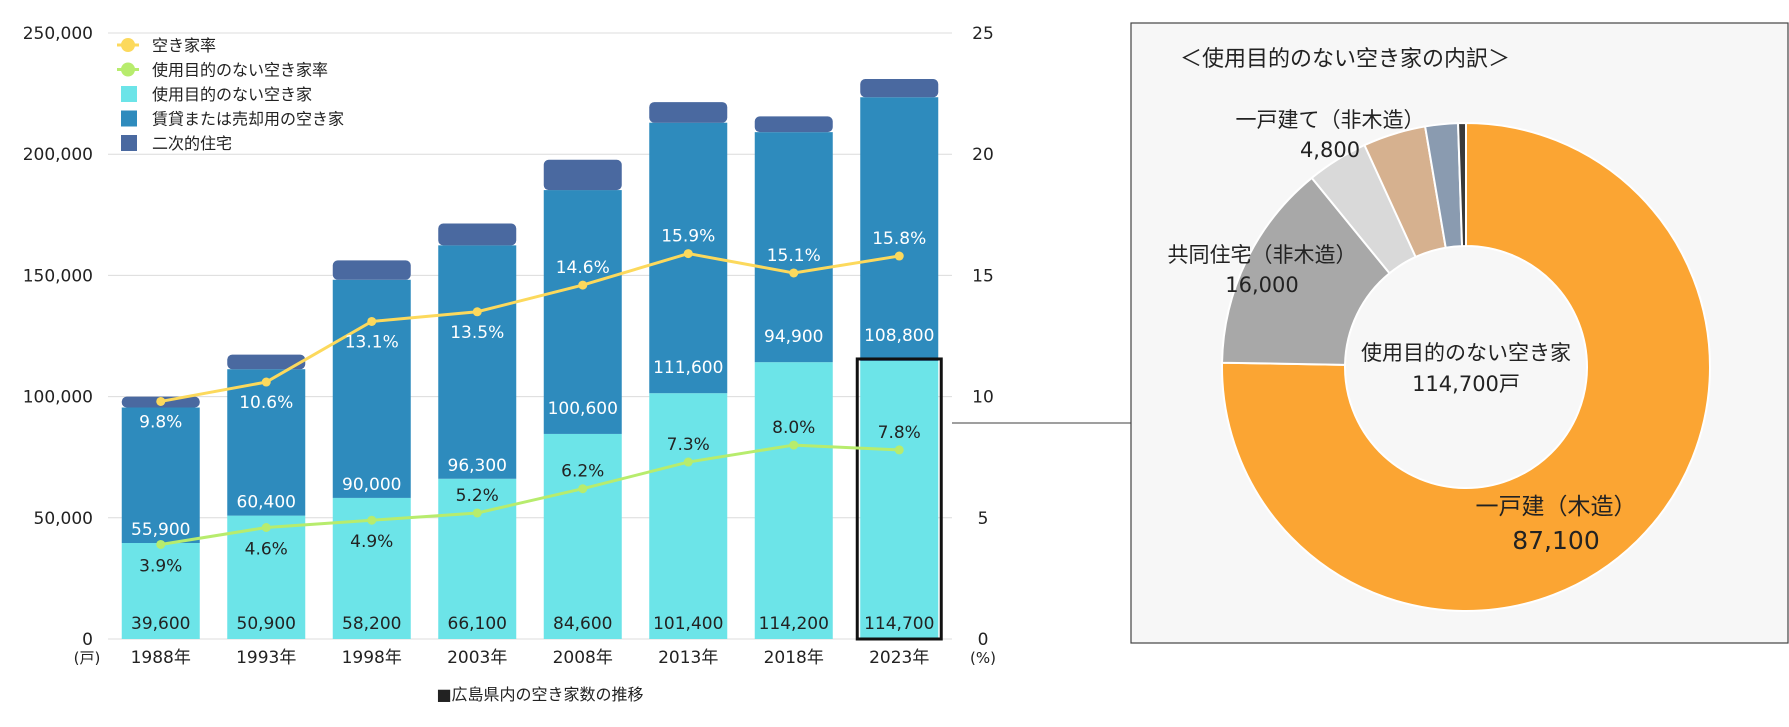 The width and height of the screenshot is (1789, 727). I want to click on legend-label: 賃貸または売却用の空き家, so click(248, 119).